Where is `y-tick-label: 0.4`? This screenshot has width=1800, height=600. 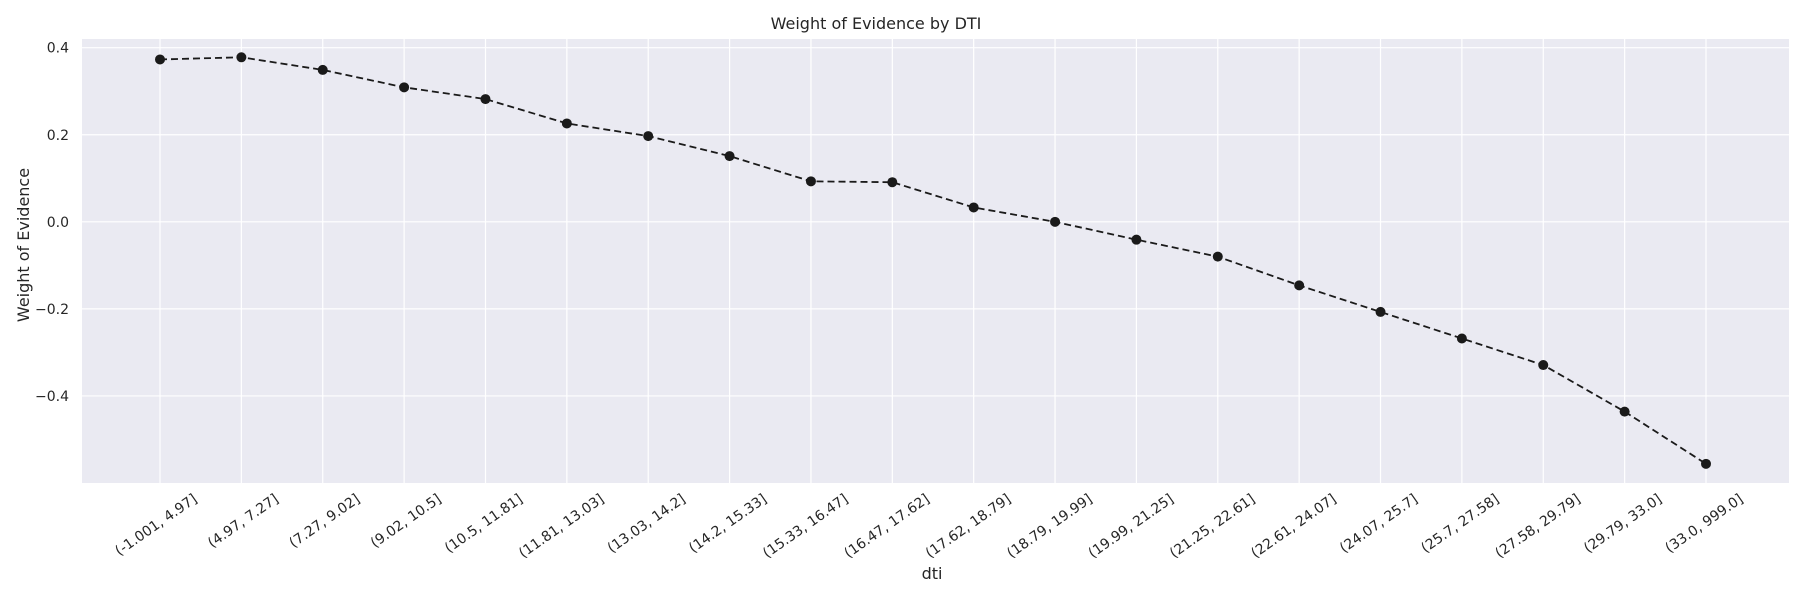 y-tick-label: 0.4 is located at coordinates (58, 49).